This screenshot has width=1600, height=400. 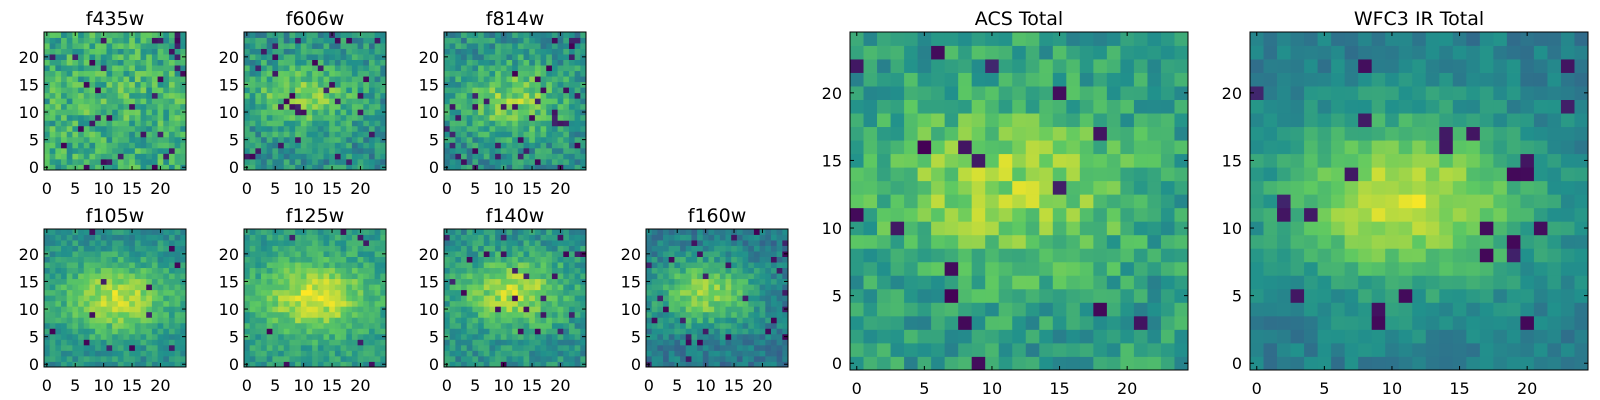 I want to click on x-tick-label: 5, so click(x=475, y=188).